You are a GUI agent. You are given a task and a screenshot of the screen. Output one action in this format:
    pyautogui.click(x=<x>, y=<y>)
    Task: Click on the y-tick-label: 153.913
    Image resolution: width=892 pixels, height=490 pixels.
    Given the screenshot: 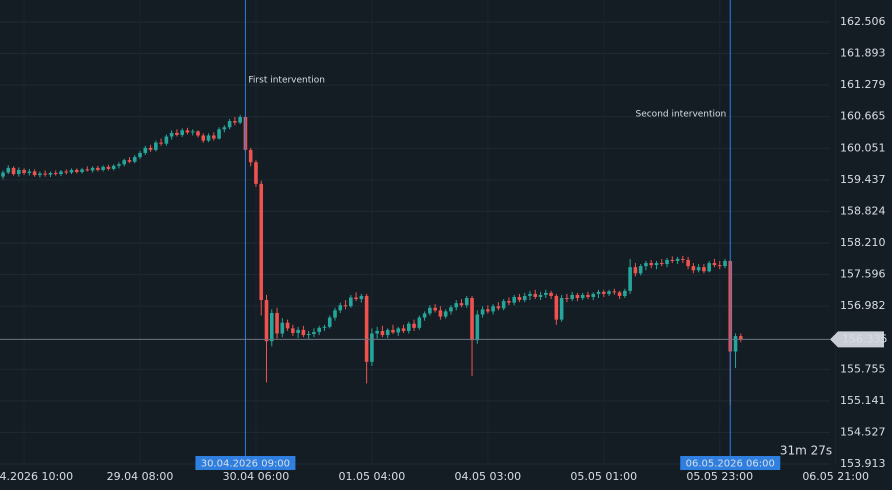 What is the action you would take?
    pyautogui.click(x=863, y=463)
    